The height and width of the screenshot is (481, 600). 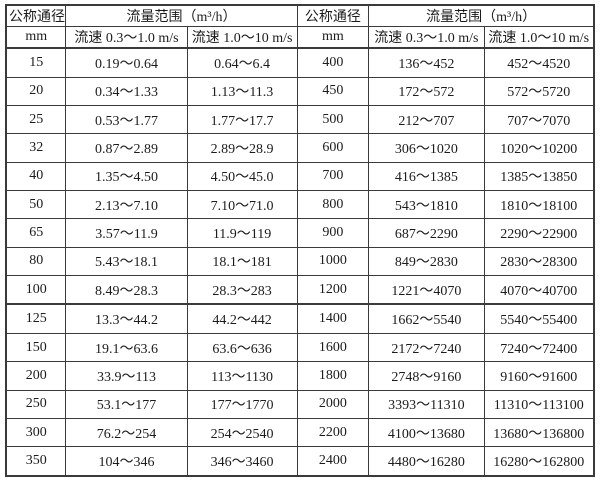 I want to click on cell-flow-high: 707～7070, so click(x=539, y=119).